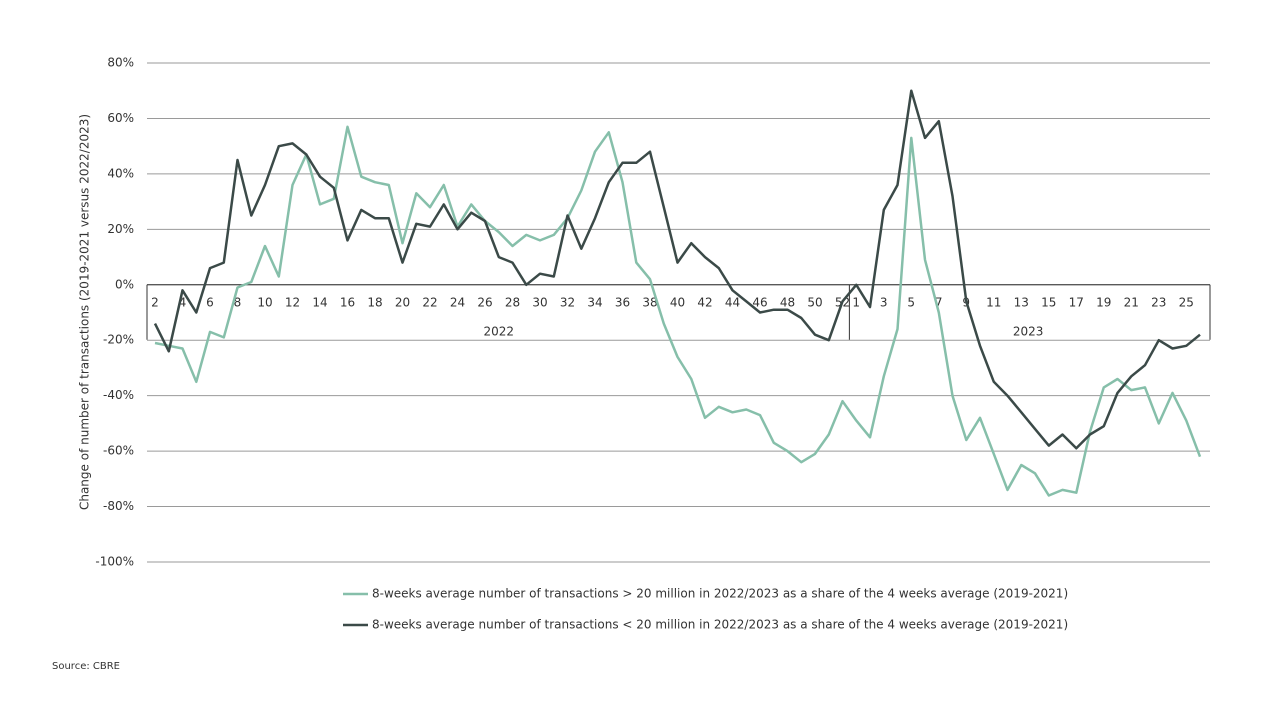 The width and height of the screenshot is (1280, 724). What do you see at coordinates (292, 302) in the screenshot?
I see `x-tick-label: 12` at bounding box center [292, 302].